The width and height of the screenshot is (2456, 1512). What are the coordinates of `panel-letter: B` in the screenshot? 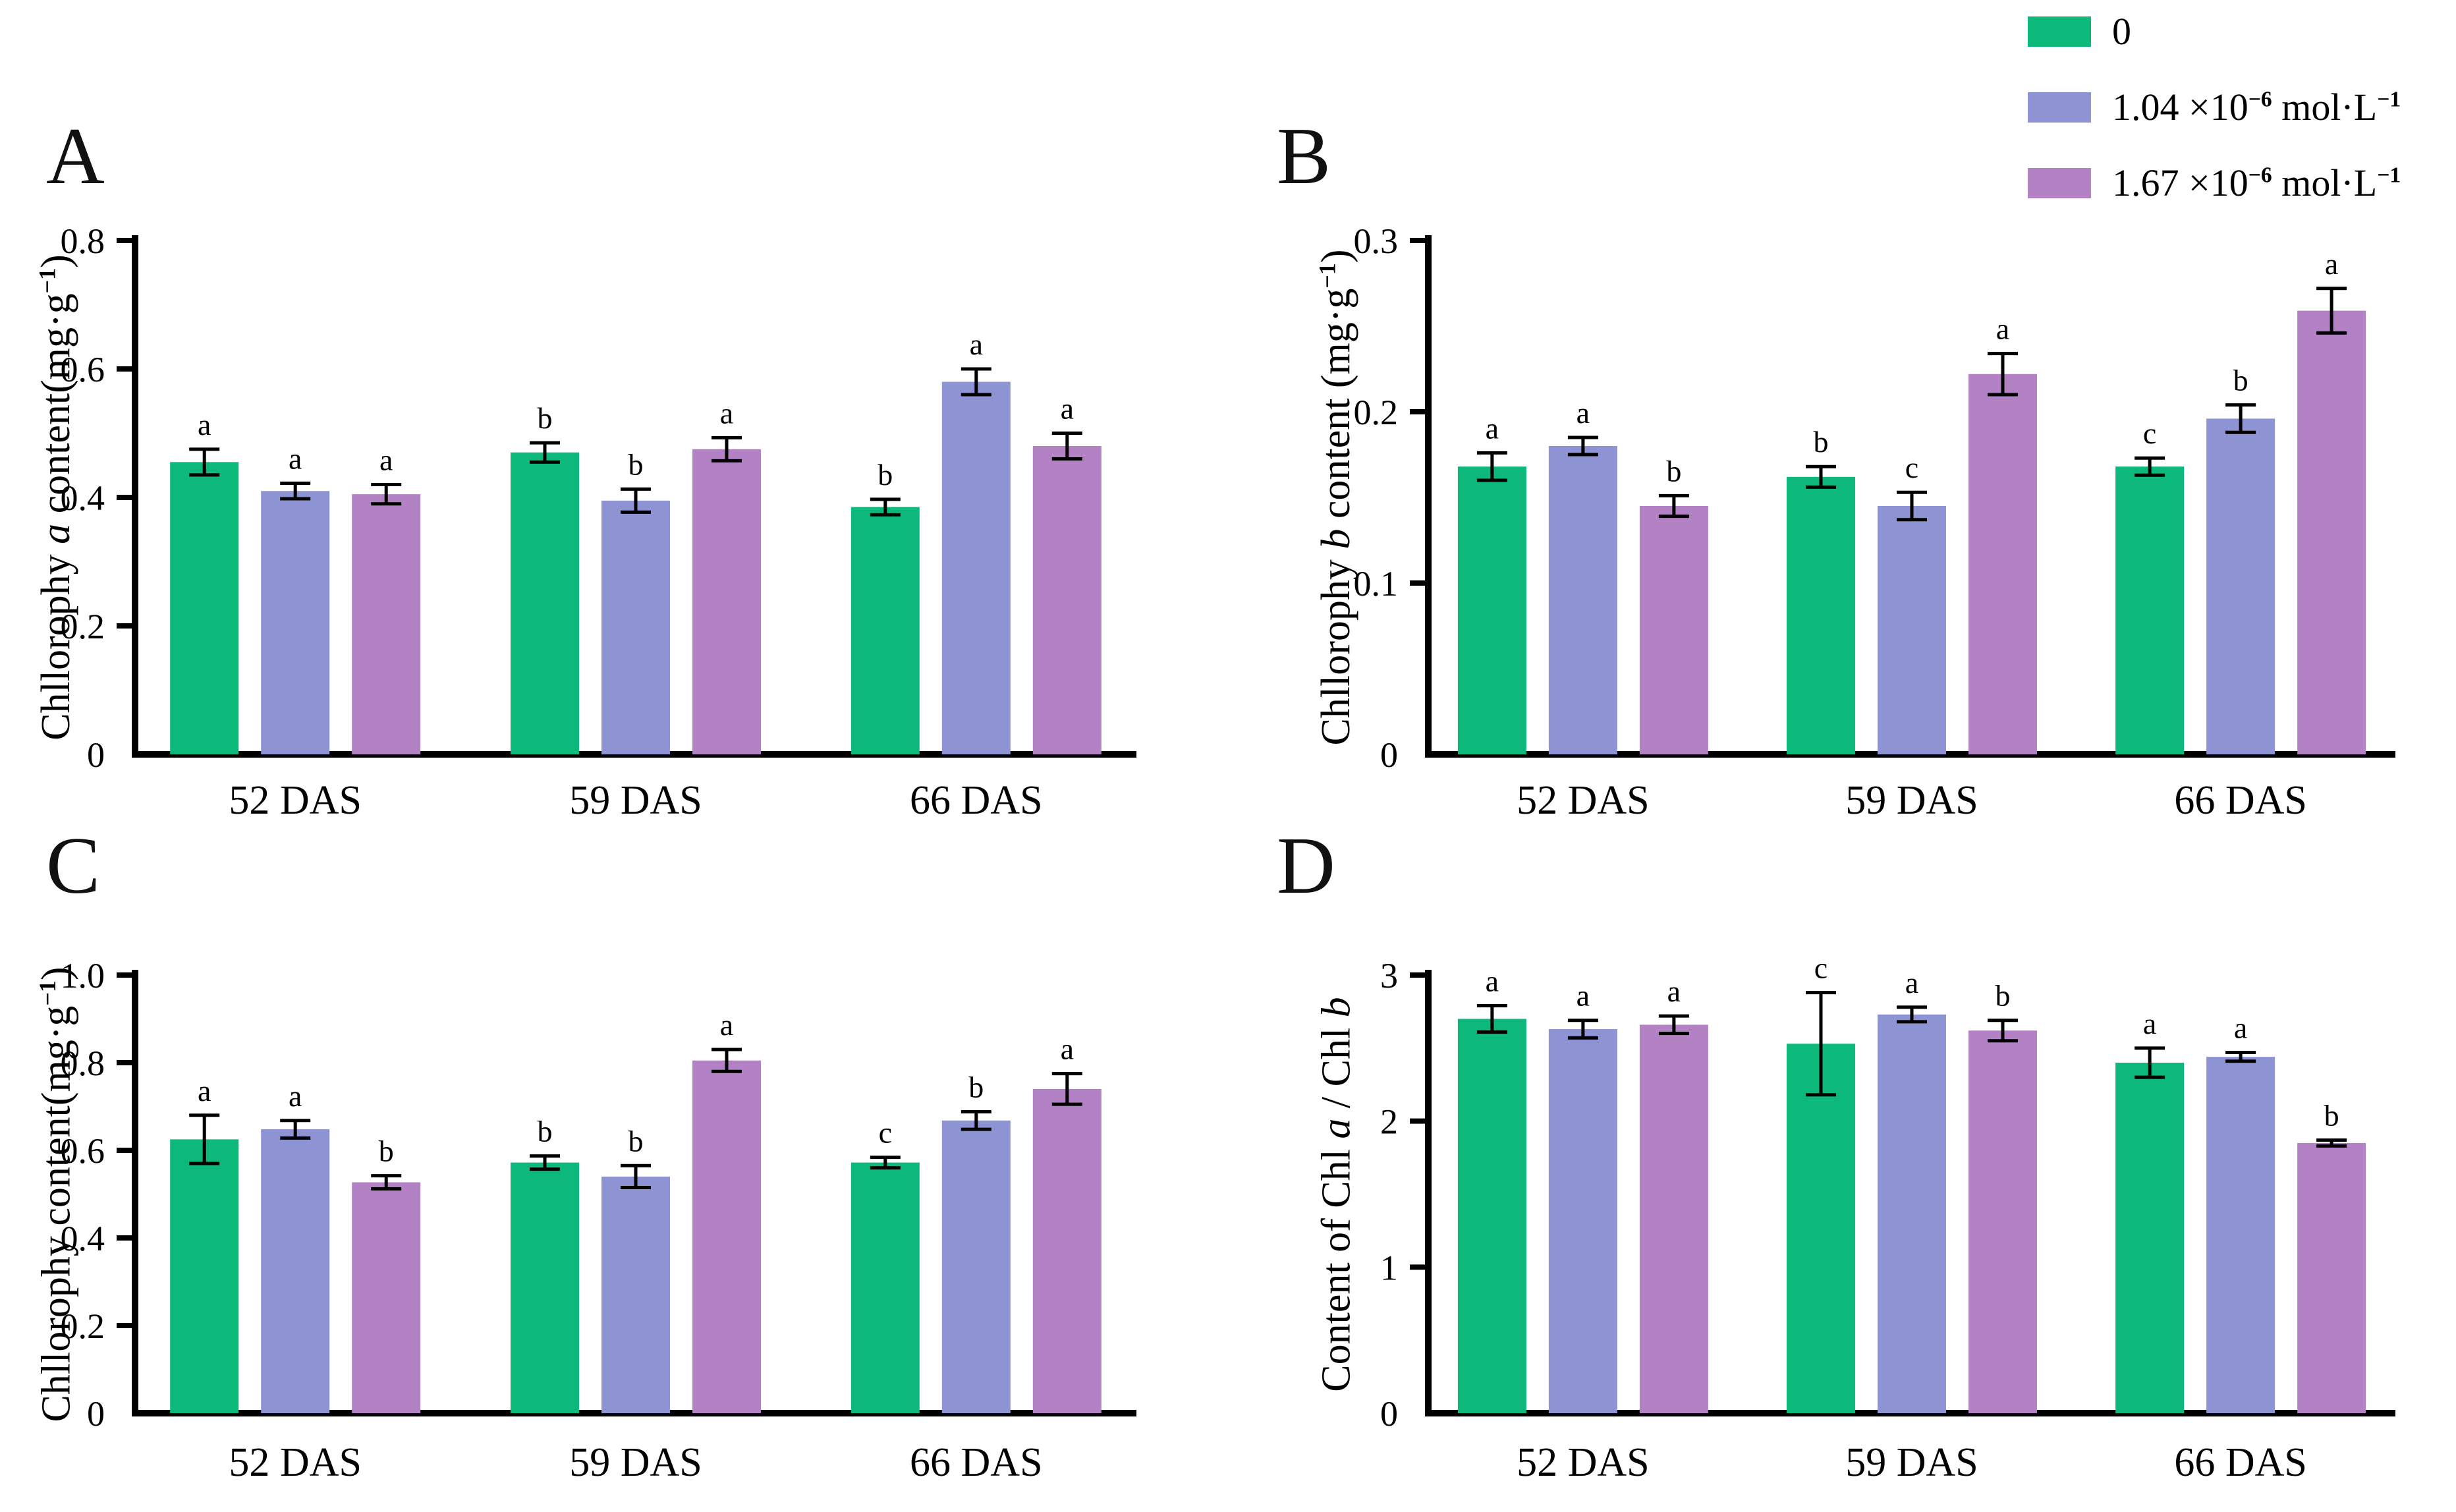 It's located at (1304, 156).